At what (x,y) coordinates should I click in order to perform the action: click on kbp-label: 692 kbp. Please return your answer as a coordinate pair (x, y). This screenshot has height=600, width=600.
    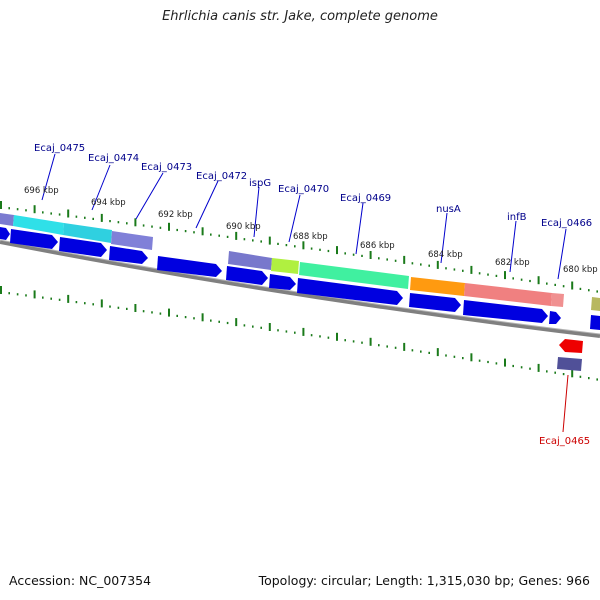
    Looking at the image, I should click on (175, 215).